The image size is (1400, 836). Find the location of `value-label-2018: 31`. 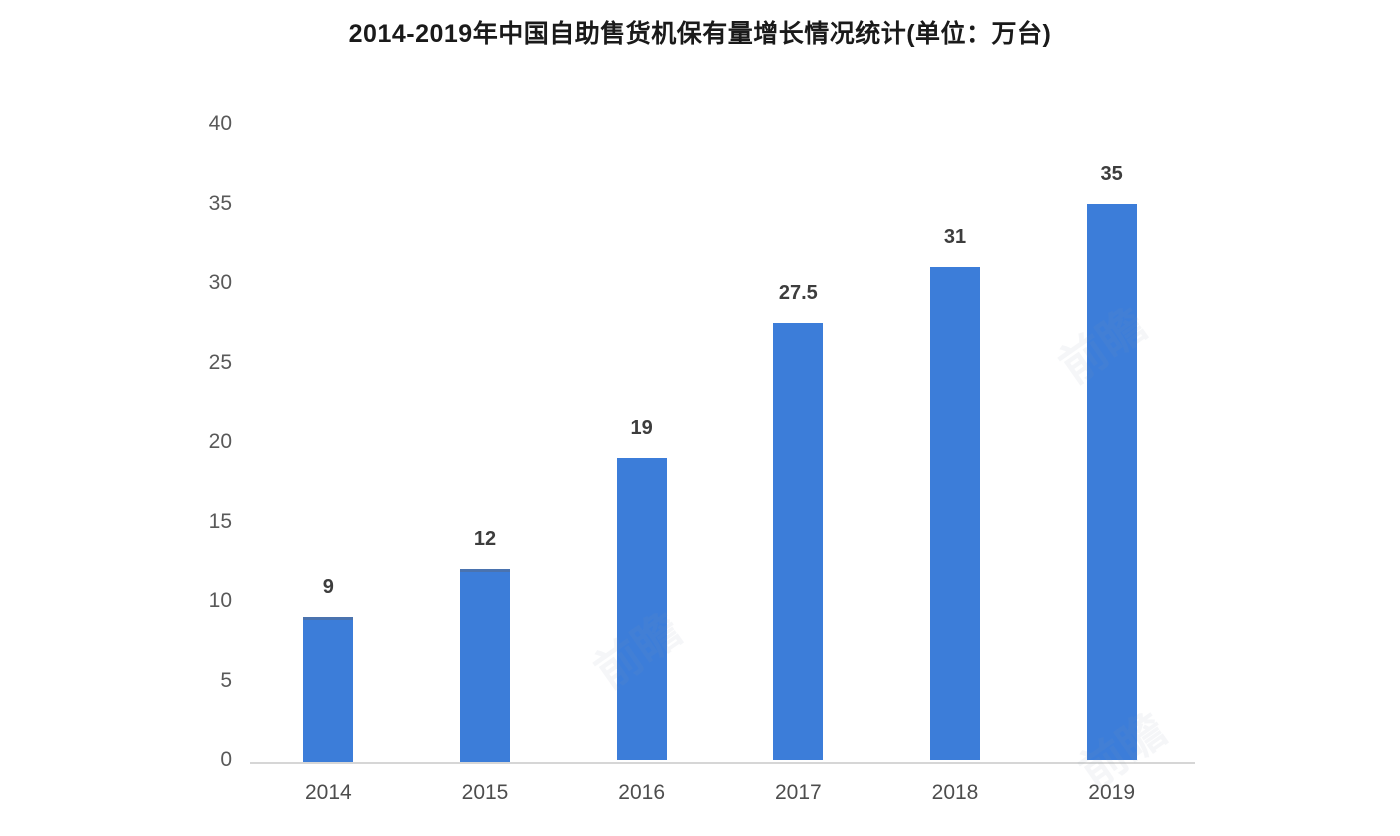

value-label-2018: 31 is located at coordinates (955, 237).